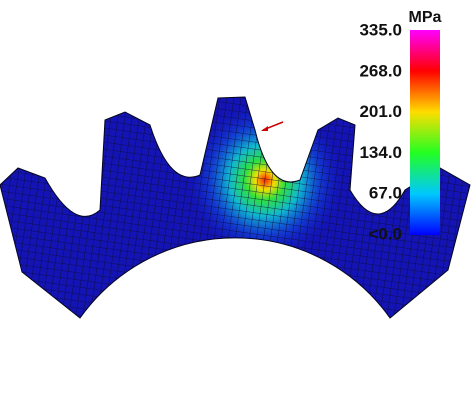 The width and height of the screenshot is (472, 413). What do you see at coordinates (425, 17) in the screenshot?
I see `legend-unit: MPa` at bounding box center [425, 17].